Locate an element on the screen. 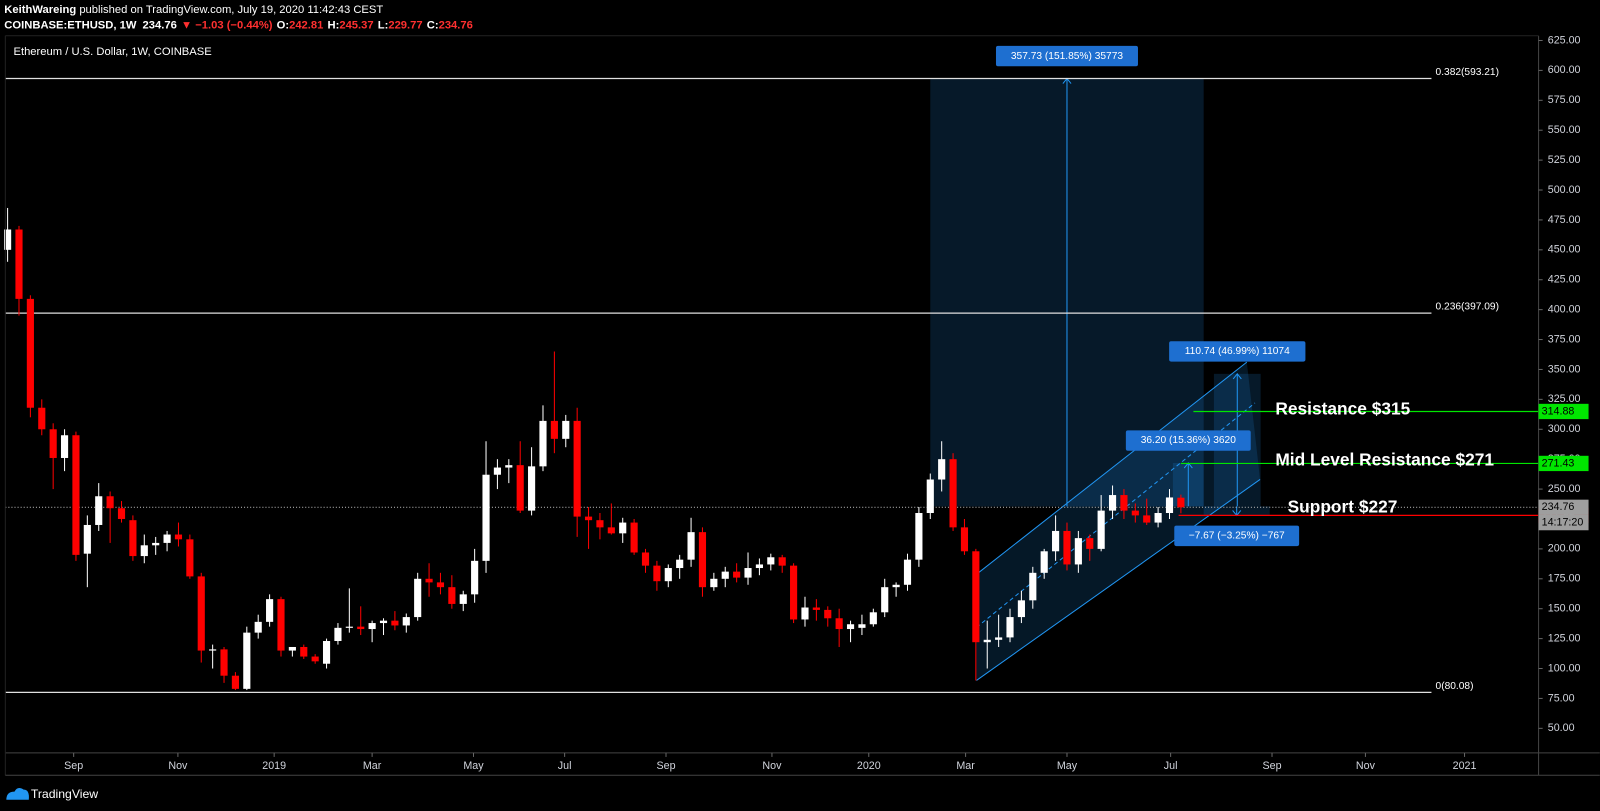 The width and height of the screenshot is (1600, 811). price-tag-box is located at coordinates (1563, 463).